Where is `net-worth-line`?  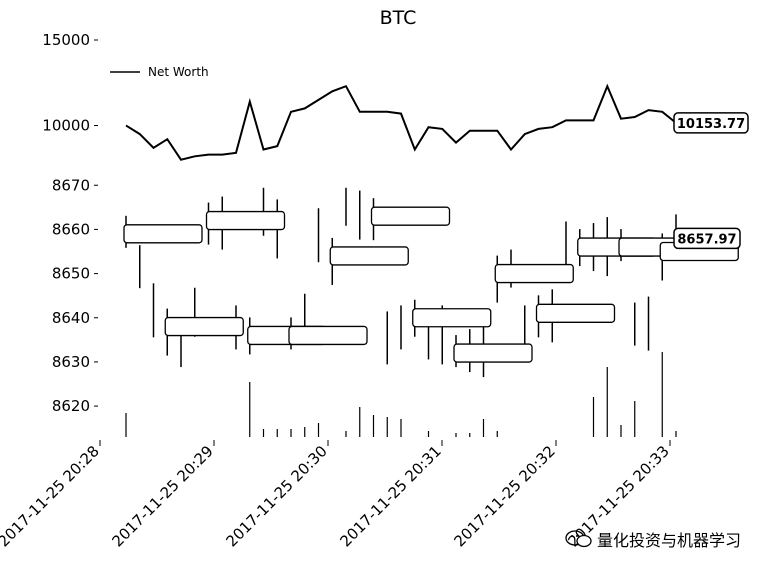
net-worth-line is located at coordinates (401, 122).